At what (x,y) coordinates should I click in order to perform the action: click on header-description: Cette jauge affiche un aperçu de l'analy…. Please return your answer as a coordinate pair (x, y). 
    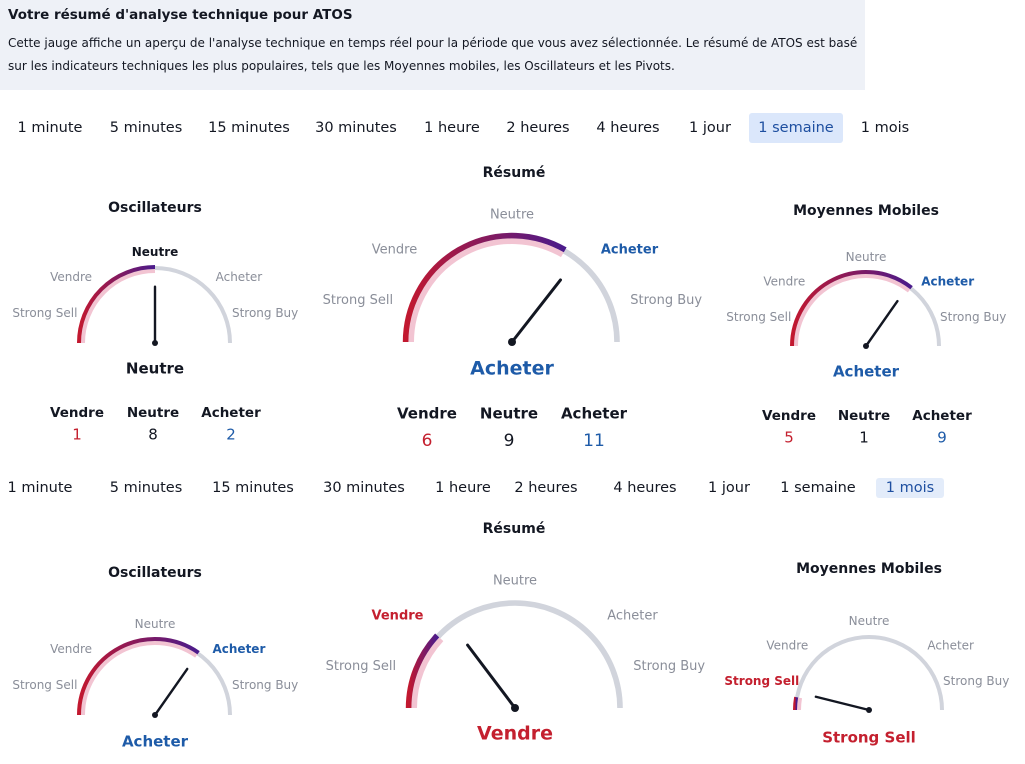
    Looking at the image, I should click on (433, 43).